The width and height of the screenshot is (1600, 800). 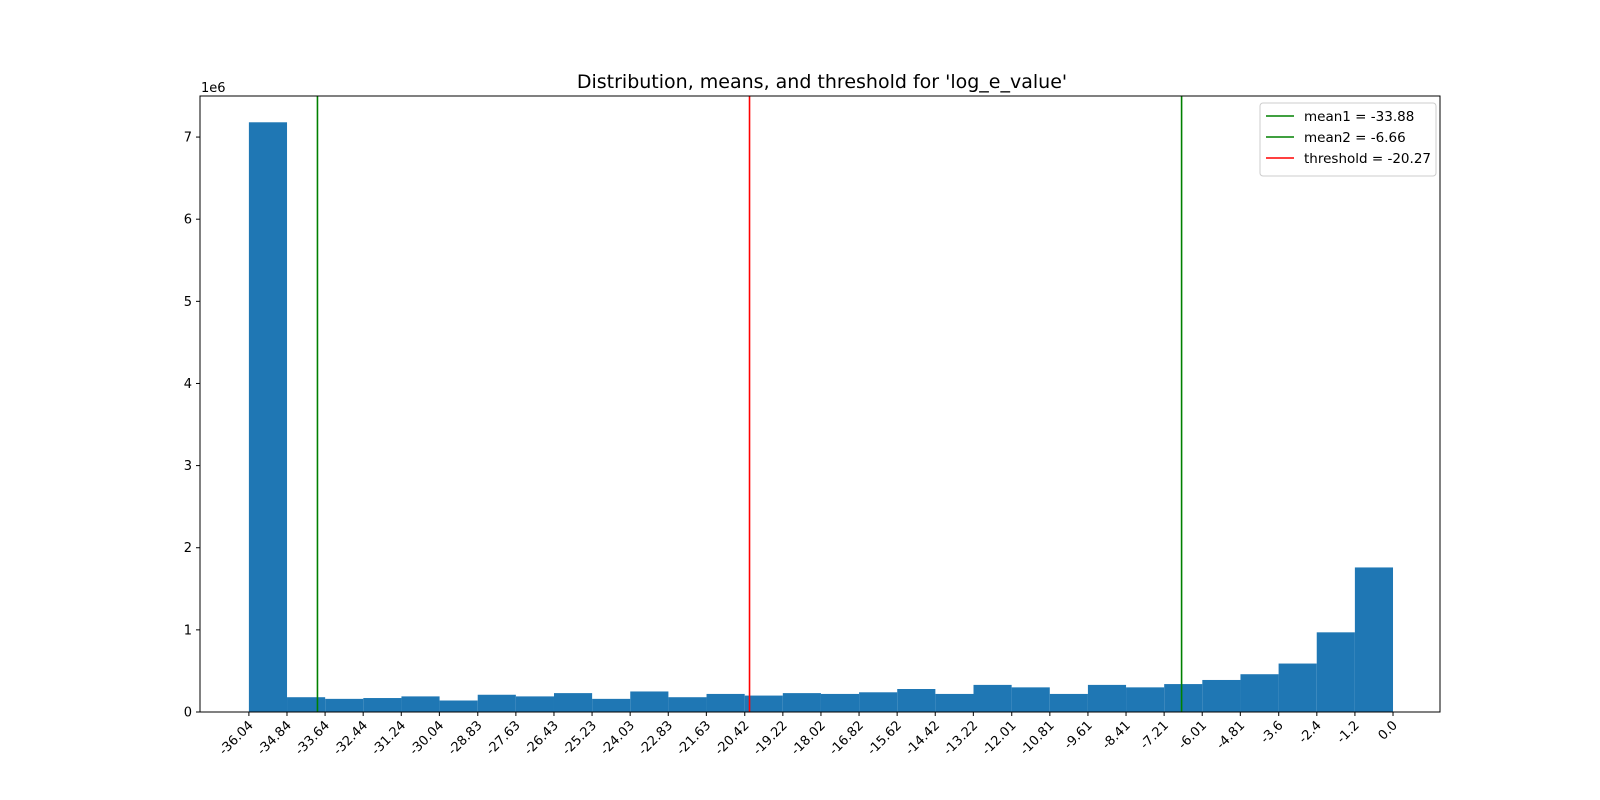 I want to click on x-tick-label: -34.84, so click(x=275, y=738).